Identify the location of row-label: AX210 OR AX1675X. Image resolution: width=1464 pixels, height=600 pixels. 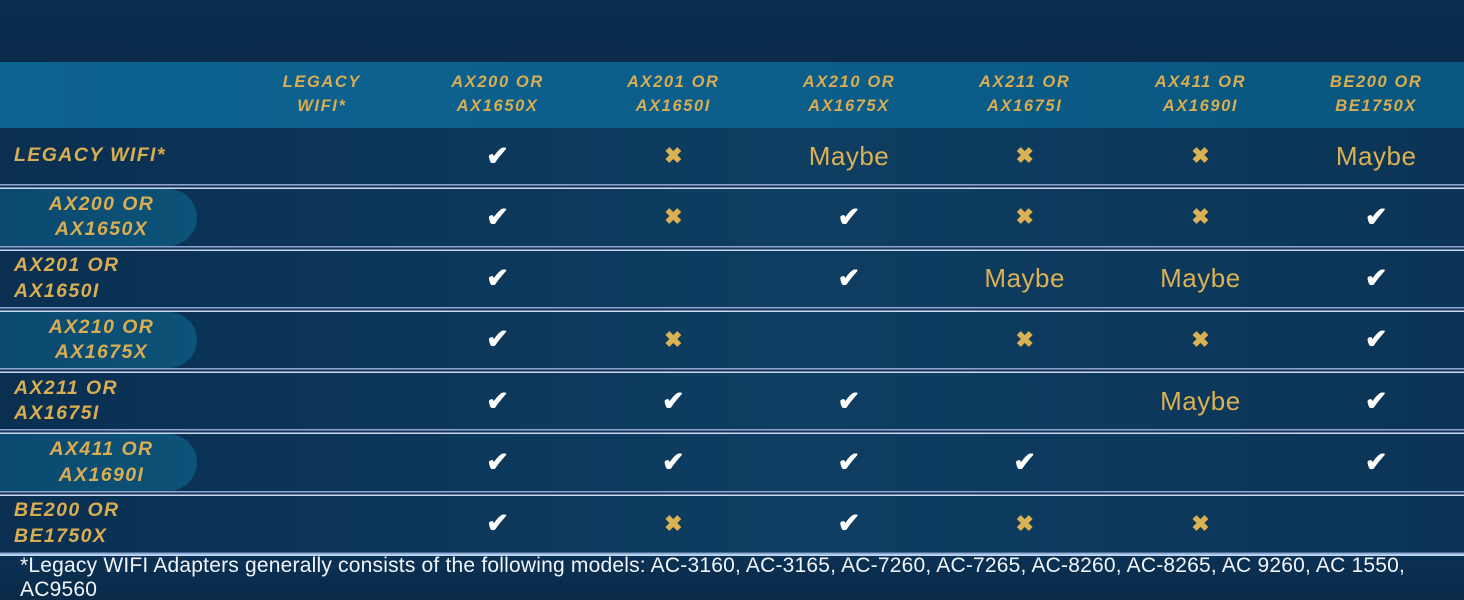
(101, 339).